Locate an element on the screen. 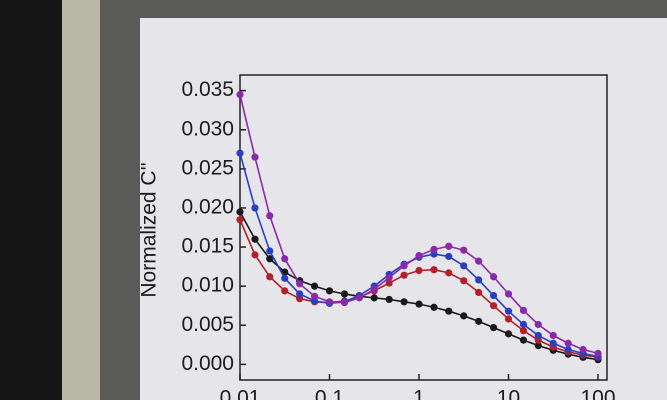  x-tick-label: 0.1 is located at coordinates (329, 393).